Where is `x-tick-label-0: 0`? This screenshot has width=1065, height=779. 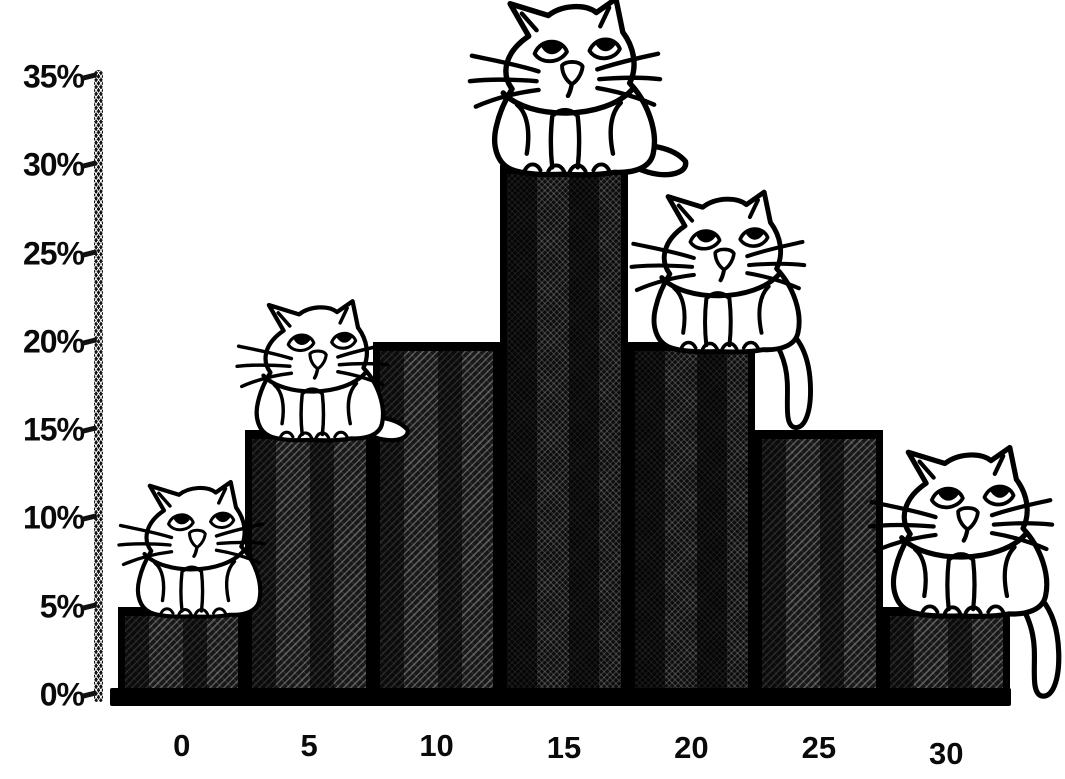
x-tick-label-0: 0 is located at coordinates (182, 745).